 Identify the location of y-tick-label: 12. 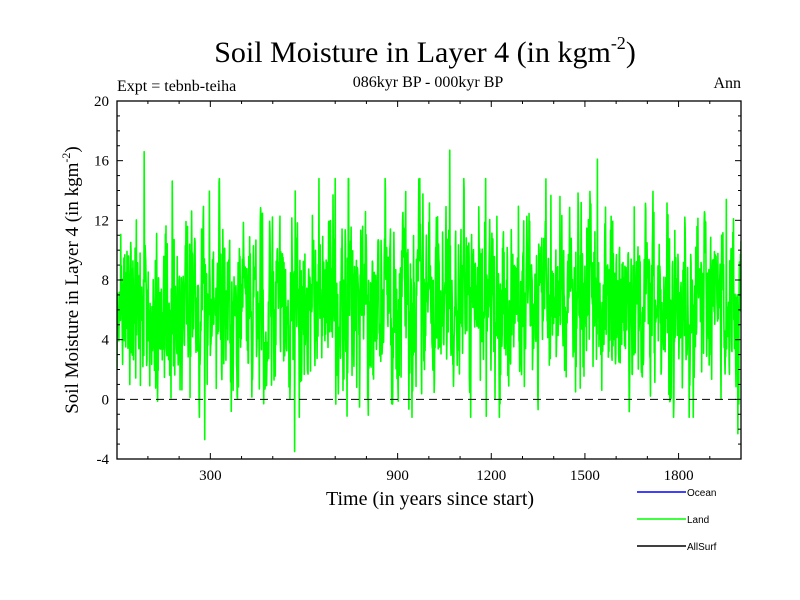
(101, 221).